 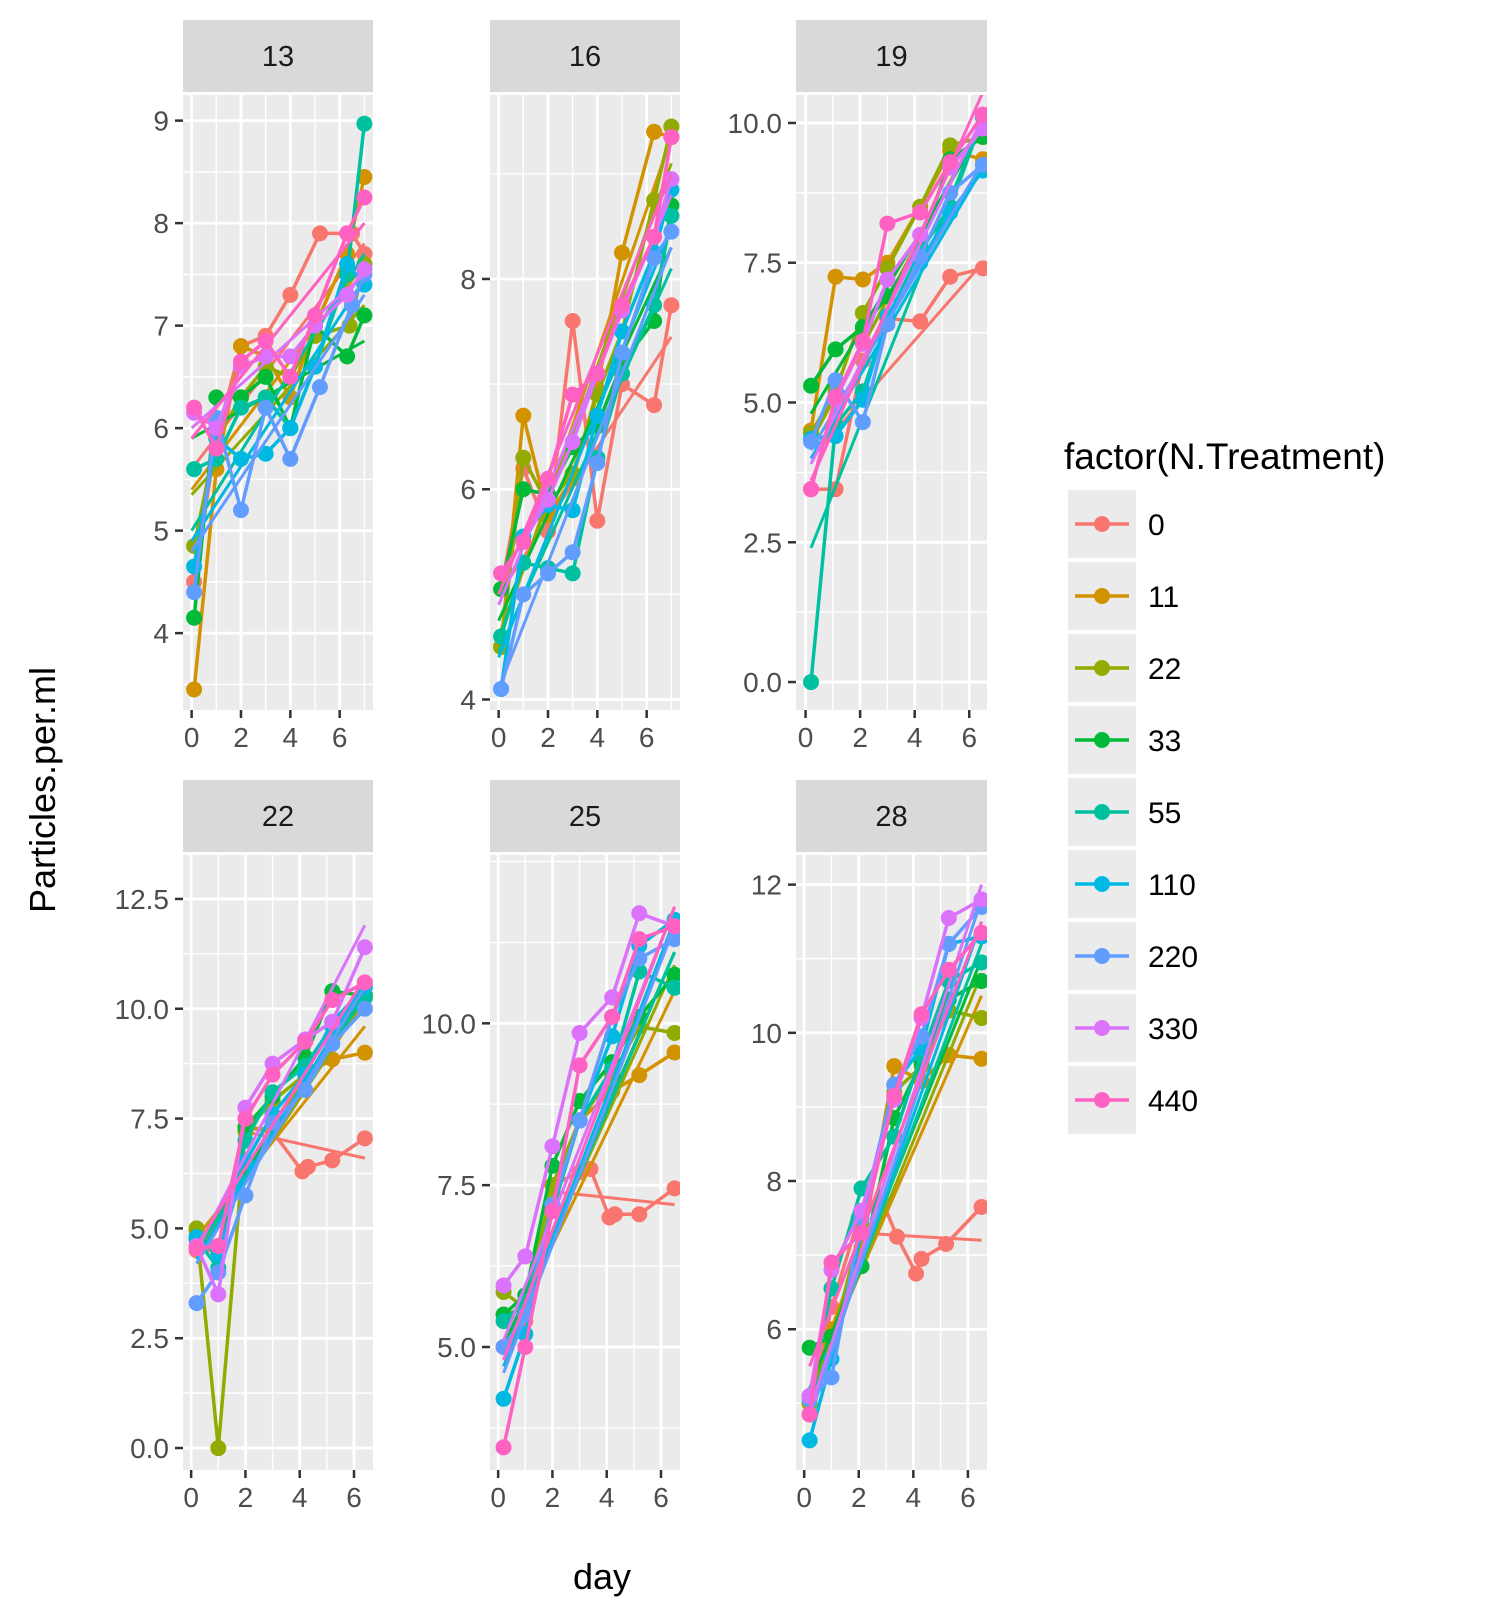 What do you see at coordinates (1133, 812) in the screenshot?
I see `legend-keys: 0 11 22 33 55 110 220 330 440` at bounding box center [1133, 812].